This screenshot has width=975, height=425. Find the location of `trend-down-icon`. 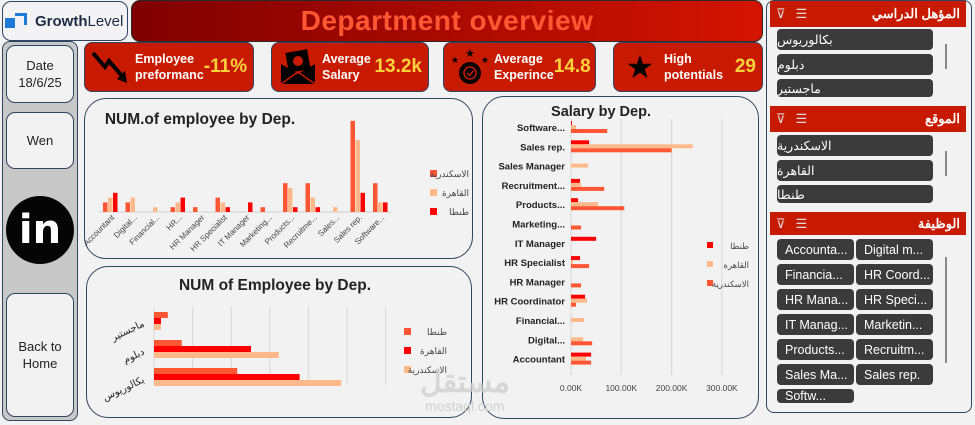

trend-down-icon is located at coordinates (111, 67).